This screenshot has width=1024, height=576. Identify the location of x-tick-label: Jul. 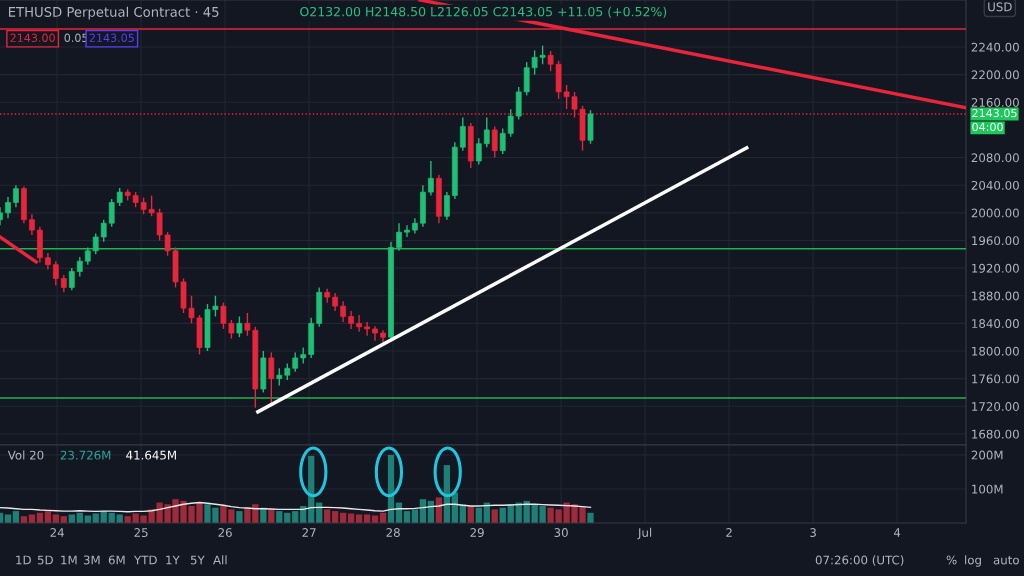
(644, 533).